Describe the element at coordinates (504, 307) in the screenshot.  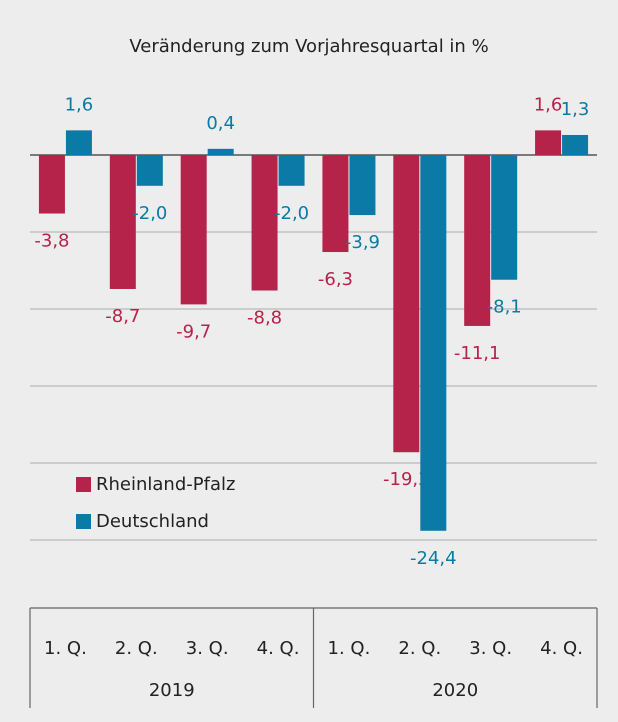
I see `value-label: -8,1` at that location.